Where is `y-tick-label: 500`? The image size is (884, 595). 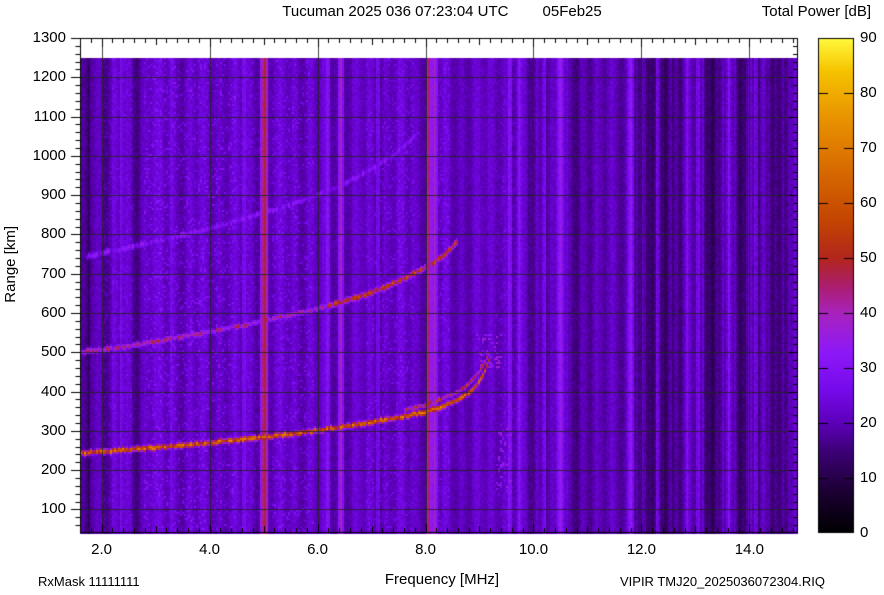 y-tick-label: 500 is located at coordinates (53, 352).